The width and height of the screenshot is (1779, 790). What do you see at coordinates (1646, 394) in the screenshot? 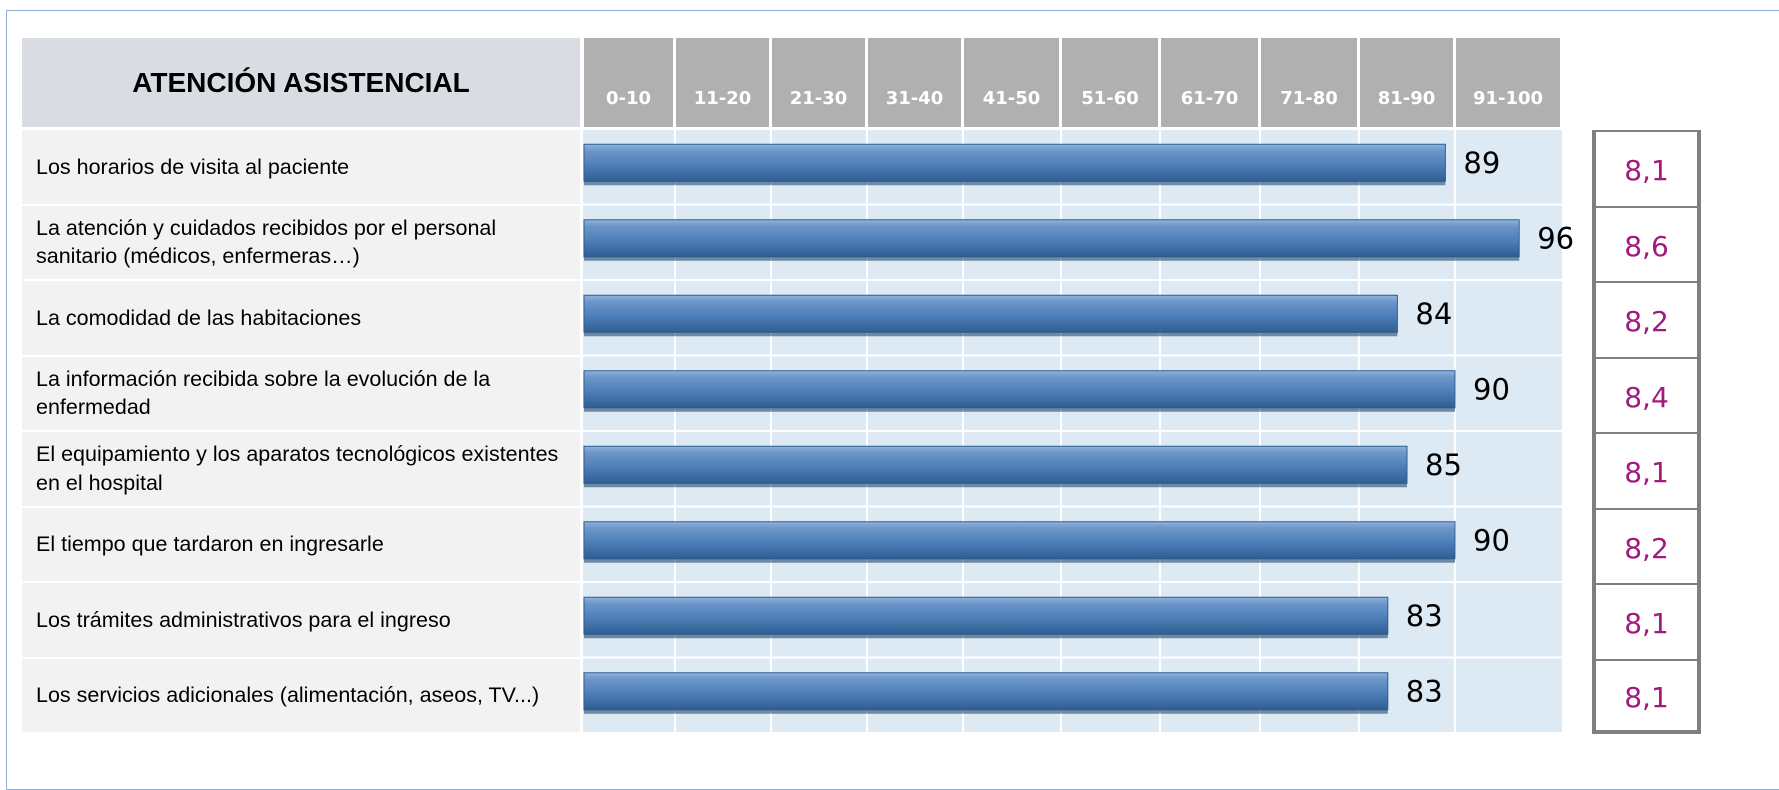
I see `score-value: 8,4` at bounding box center [1646, 394].